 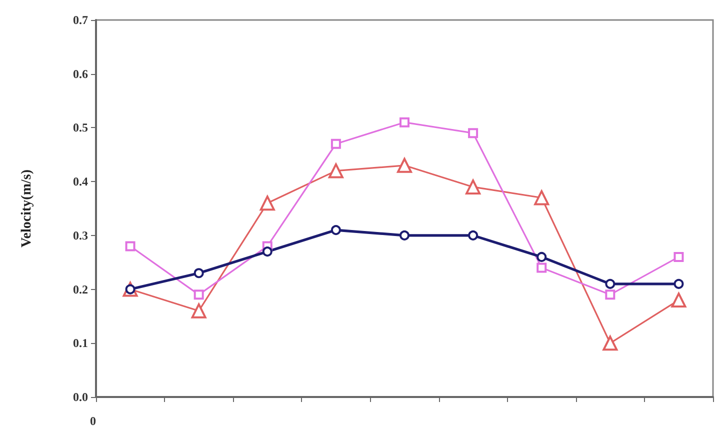 What do you see at coordinates (80, 397) in the screenshot?
I see `y-tick-label: 0.0` at bounding box center [80, 397].